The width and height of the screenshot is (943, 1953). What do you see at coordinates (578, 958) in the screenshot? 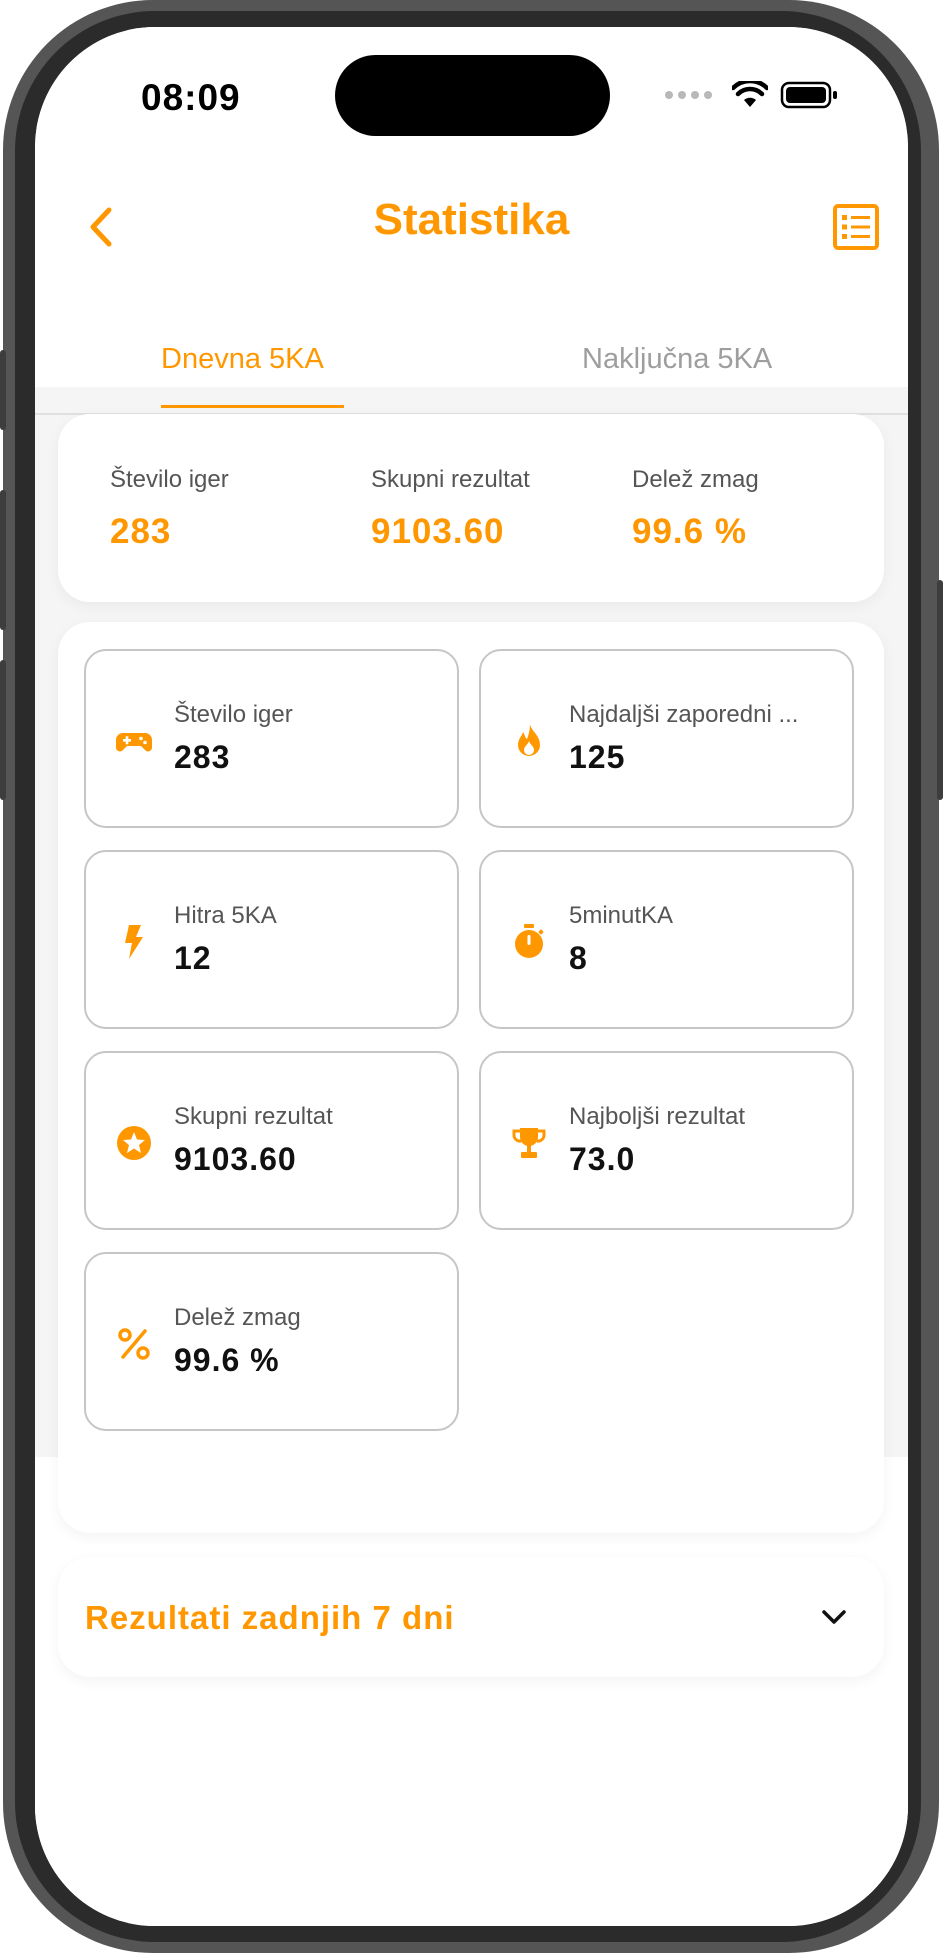
I see `stat-value: 8` at bounding box center [578, 958].